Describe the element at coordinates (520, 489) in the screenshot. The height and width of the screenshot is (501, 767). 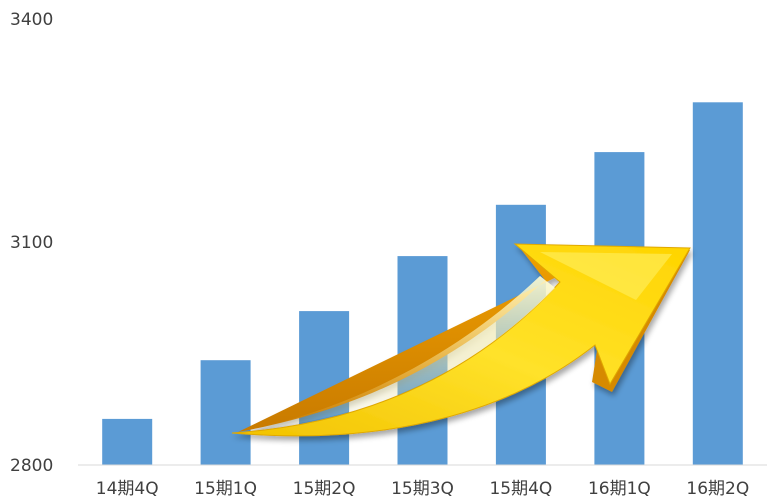
I see `x-tick-label: 15期4Q` at that location.